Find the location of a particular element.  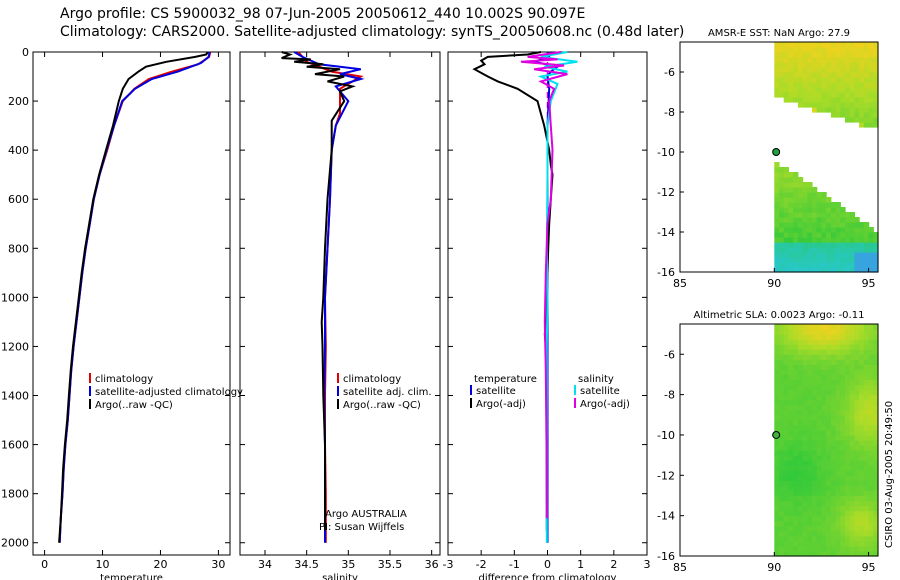

sst_map-xtick-label: 90 is located at coordinates (774, 283).